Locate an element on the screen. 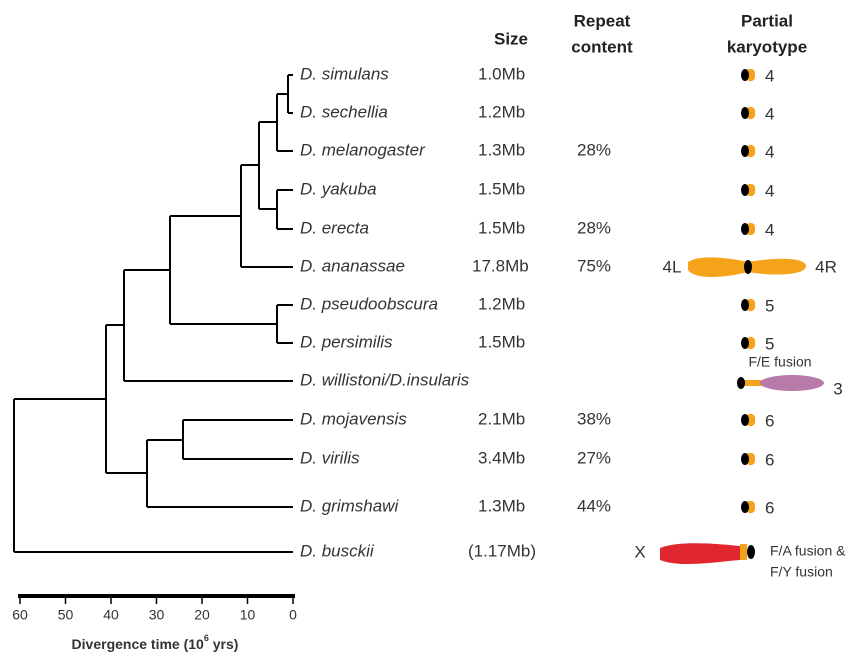 The height and width of the screenshot is (661, 861). axis-title: Divergence time (106 yrs) is located at coordinates (155, 642).